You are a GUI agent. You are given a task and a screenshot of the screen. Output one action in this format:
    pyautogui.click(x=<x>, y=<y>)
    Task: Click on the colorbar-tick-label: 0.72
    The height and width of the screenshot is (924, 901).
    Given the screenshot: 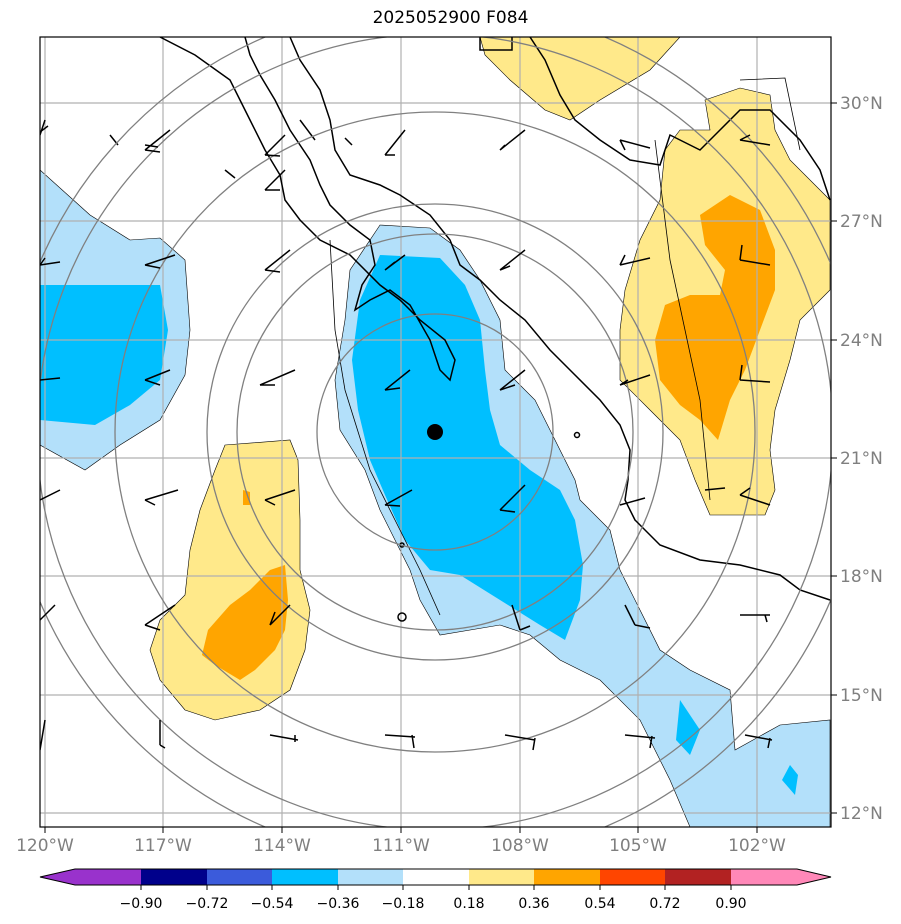 What is the action you would take?
    pyautogui.click(x=664, y=904)
    